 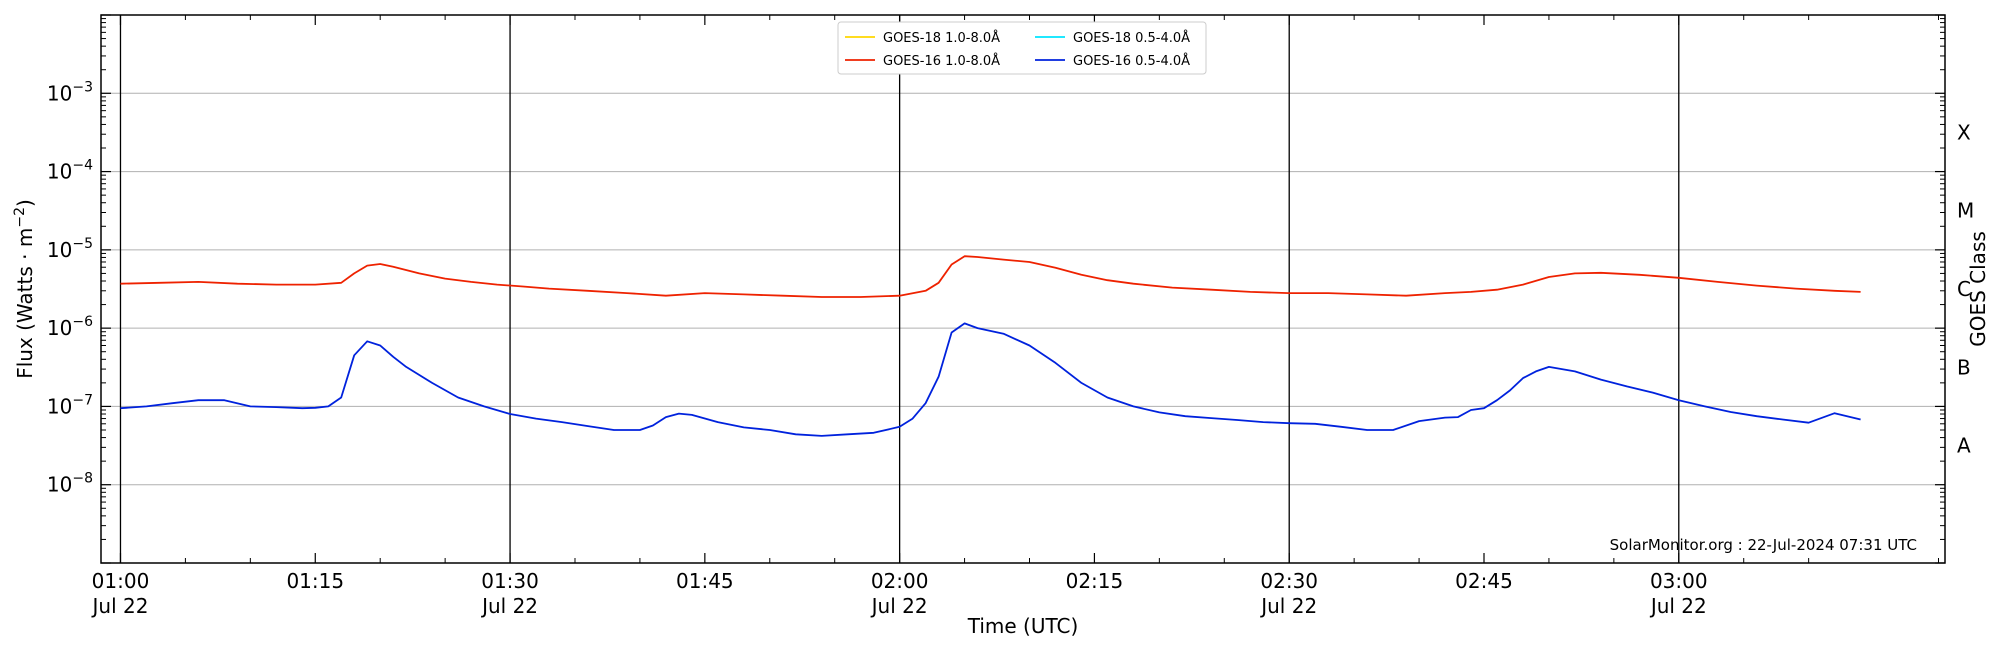 What do you see at coordinates (1679, 581) in the screenshot?
I see `x-tick-label: 03:00` at bounding box center [1679, 581].